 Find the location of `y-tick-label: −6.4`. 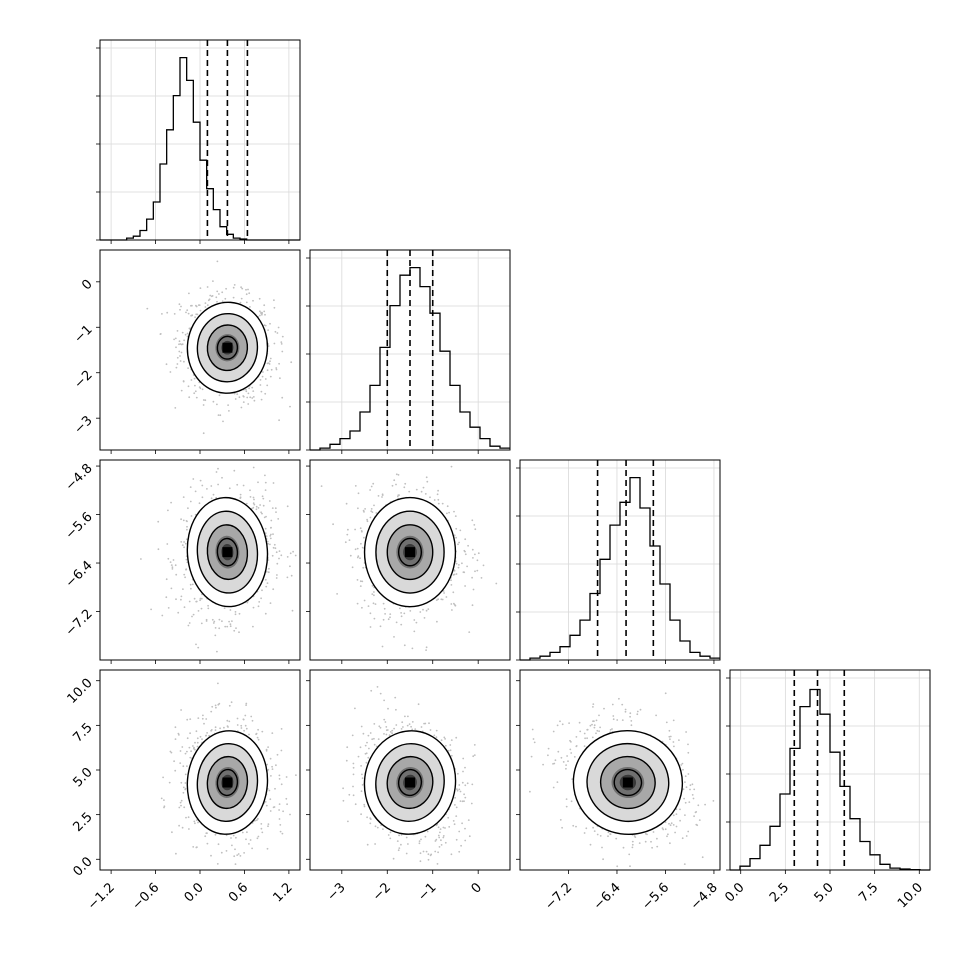

y-tick-label: −6.4 is located at coordinates (79, 574).